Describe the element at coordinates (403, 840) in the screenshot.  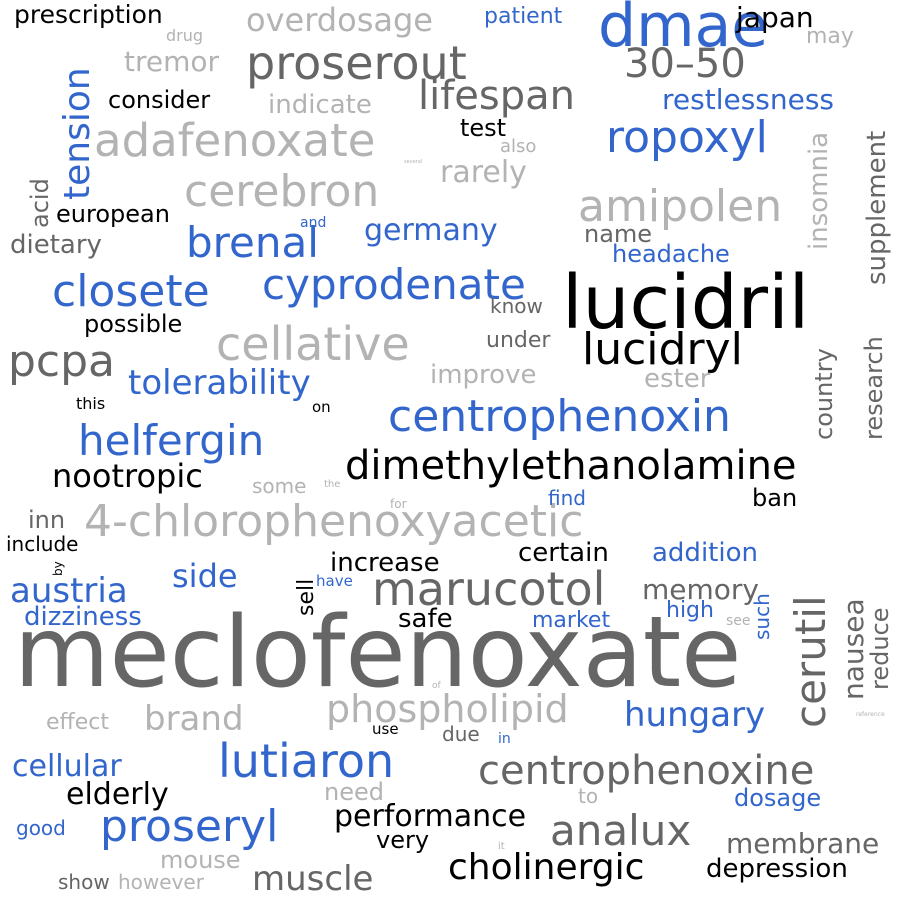
I see `word: very` at that location.